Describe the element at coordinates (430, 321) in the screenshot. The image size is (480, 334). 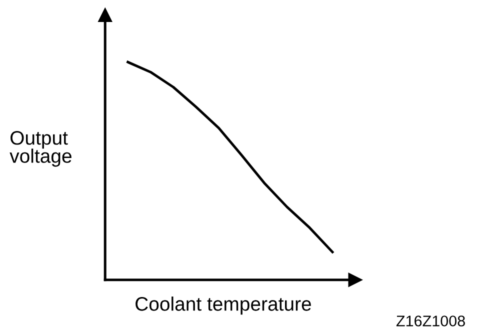
I see `text: Z16Z1008` at that location.